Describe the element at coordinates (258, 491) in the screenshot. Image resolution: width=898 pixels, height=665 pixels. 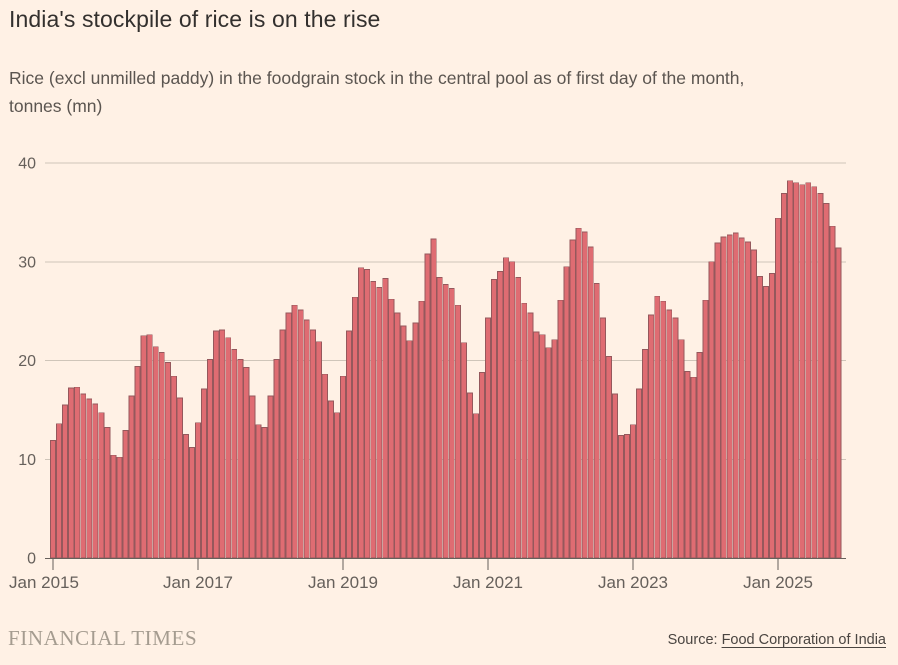
I see `bar-Nov-2017` at that location.